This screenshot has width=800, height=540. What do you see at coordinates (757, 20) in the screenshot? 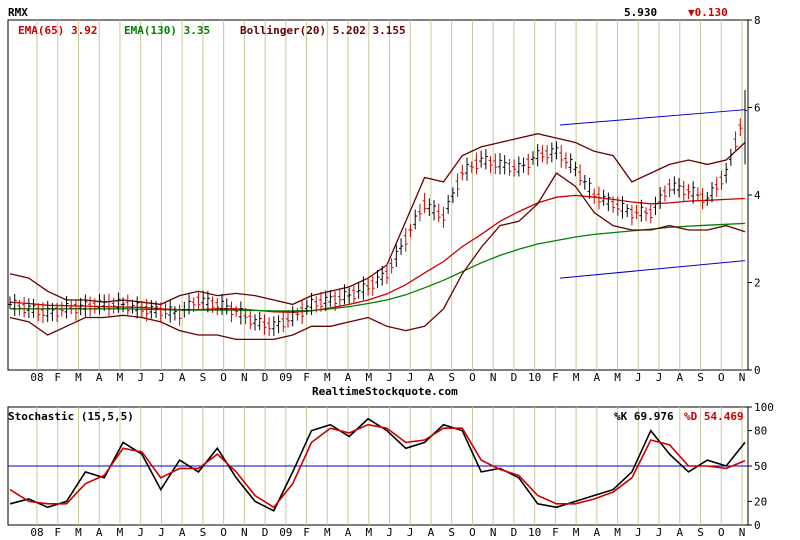
I see `y-tick-label: 8` at bounding box center [757, 20].